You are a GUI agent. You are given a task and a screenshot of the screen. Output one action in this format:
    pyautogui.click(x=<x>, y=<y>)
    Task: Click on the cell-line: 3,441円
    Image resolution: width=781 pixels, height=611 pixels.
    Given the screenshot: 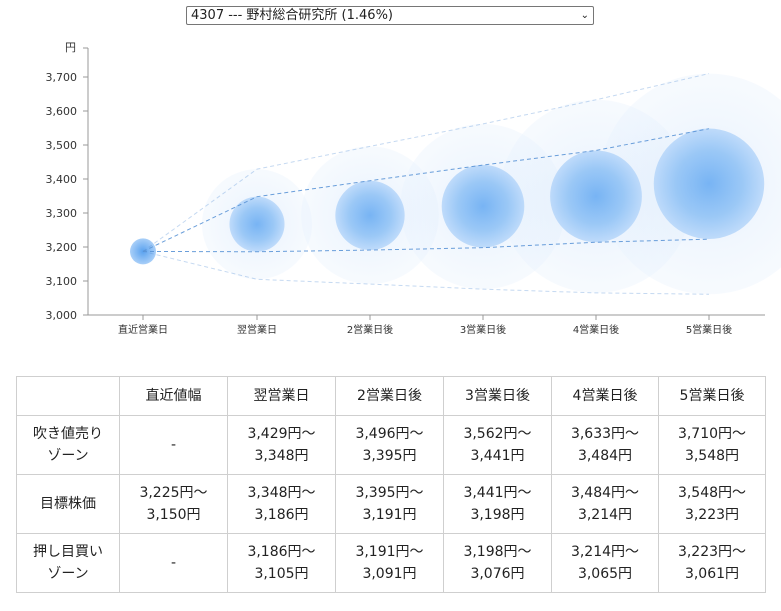 What is the action you would take?
    pyautogui.click(x=497, y=456)
    